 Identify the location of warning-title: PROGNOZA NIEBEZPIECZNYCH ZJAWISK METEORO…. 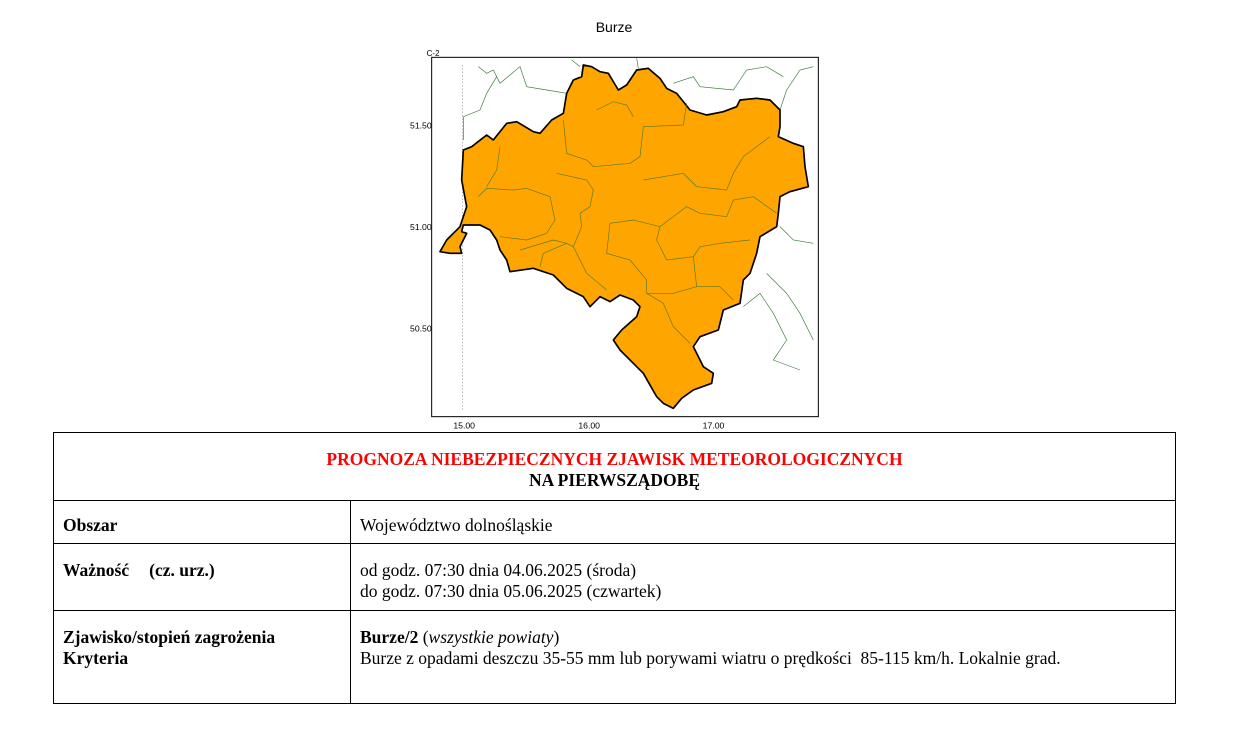
(614, 459).